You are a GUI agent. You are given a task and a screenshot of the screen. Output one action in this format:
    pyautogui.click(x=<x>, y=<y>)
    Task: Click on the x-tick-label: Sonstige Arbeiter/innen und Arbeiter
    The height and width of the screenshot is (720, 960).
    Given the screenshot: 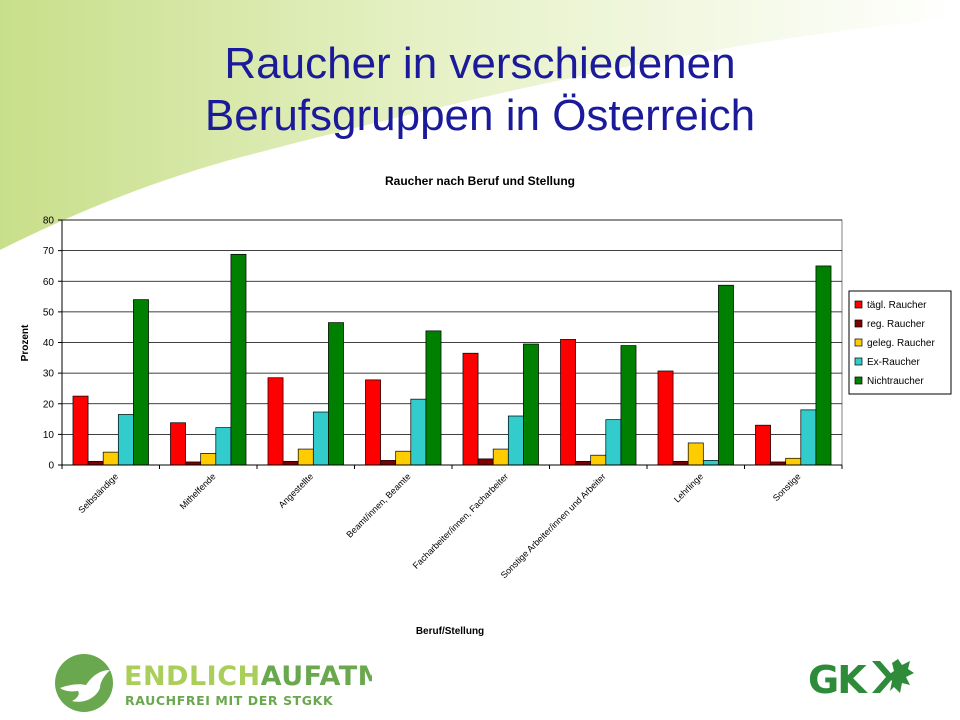 What is the action you would take?
    pyautogui.click(x=553, y=525)
    